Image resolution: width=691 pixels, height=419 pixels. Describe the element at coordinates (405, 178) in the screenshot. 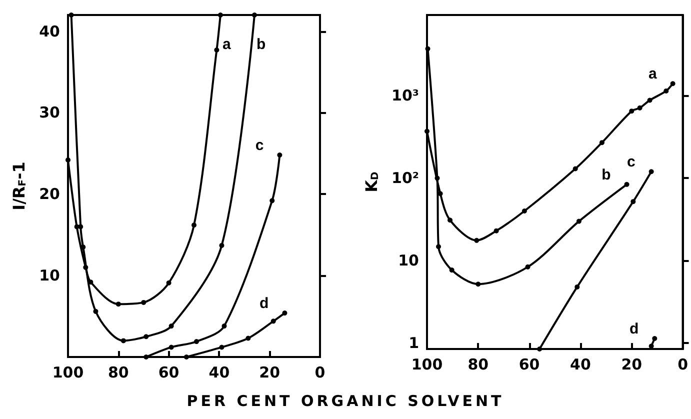

I see `y-tick-label: 10²` at that location.